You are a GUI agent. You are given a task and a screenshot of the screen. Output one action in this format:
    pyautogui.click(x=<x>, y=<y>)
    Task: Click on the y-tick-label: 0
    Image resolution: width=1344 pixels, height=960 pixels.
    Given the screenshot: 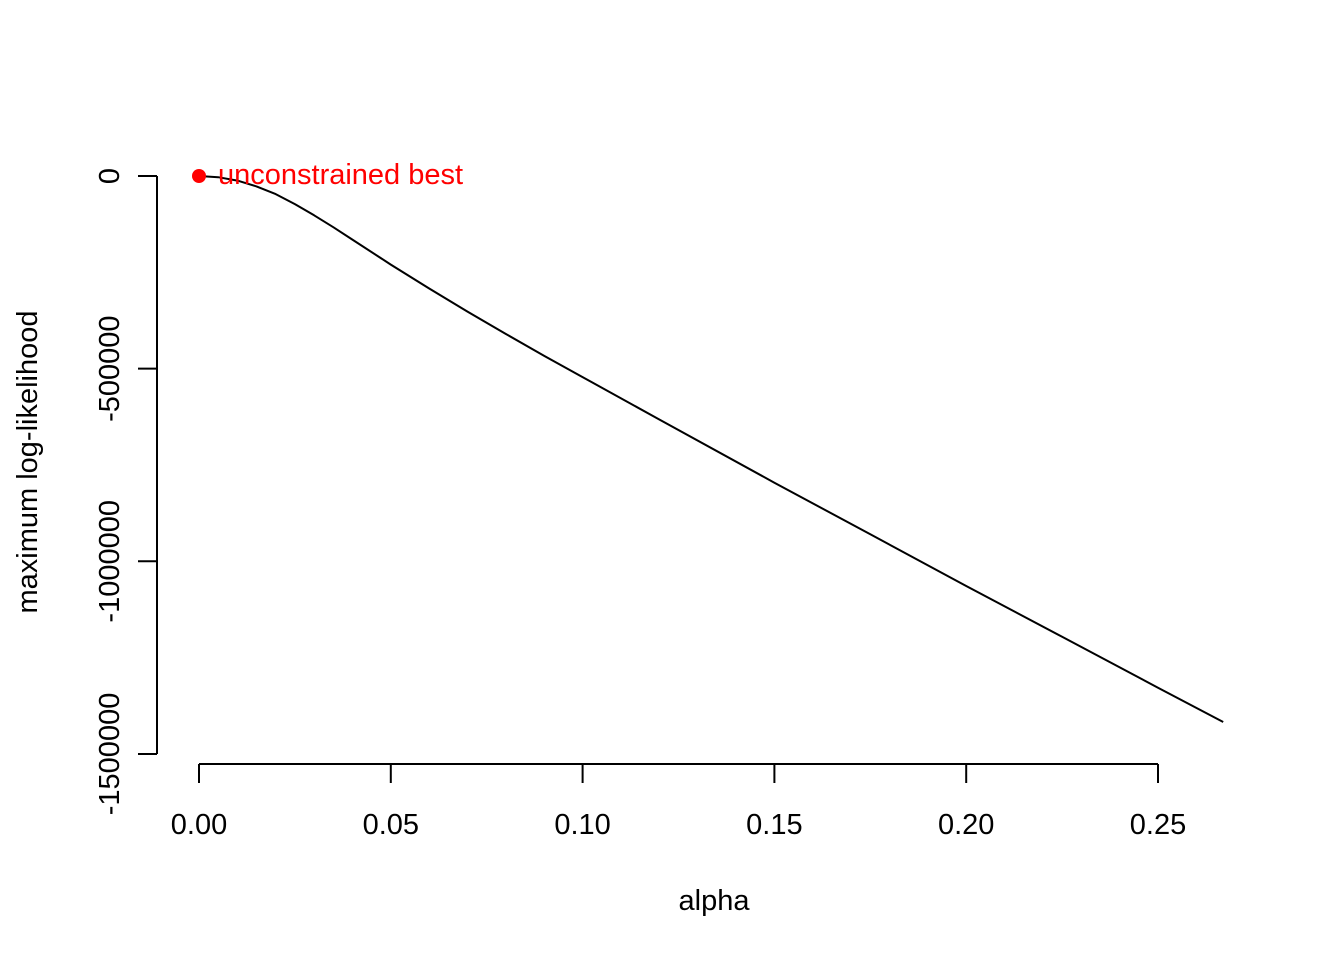 What is the action you would take?
    pyautogui.click(x=110, y=176)
    